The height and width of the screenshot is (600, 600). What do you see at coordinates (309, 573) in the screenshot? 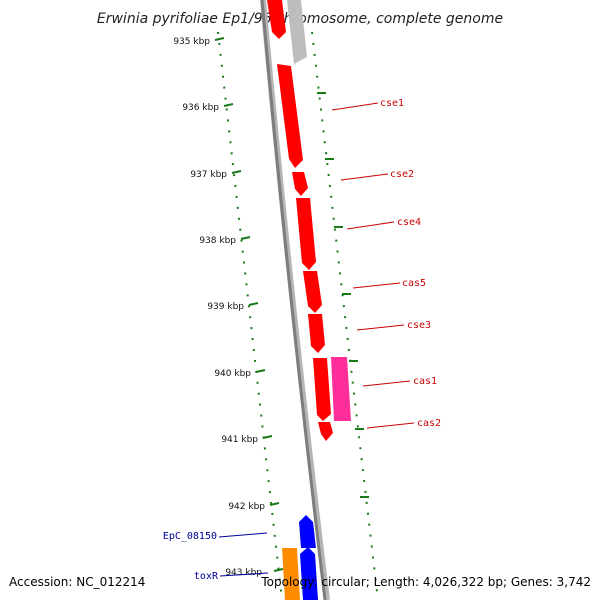
I see `gene-blue-lower` at bounding box center [309, 573].